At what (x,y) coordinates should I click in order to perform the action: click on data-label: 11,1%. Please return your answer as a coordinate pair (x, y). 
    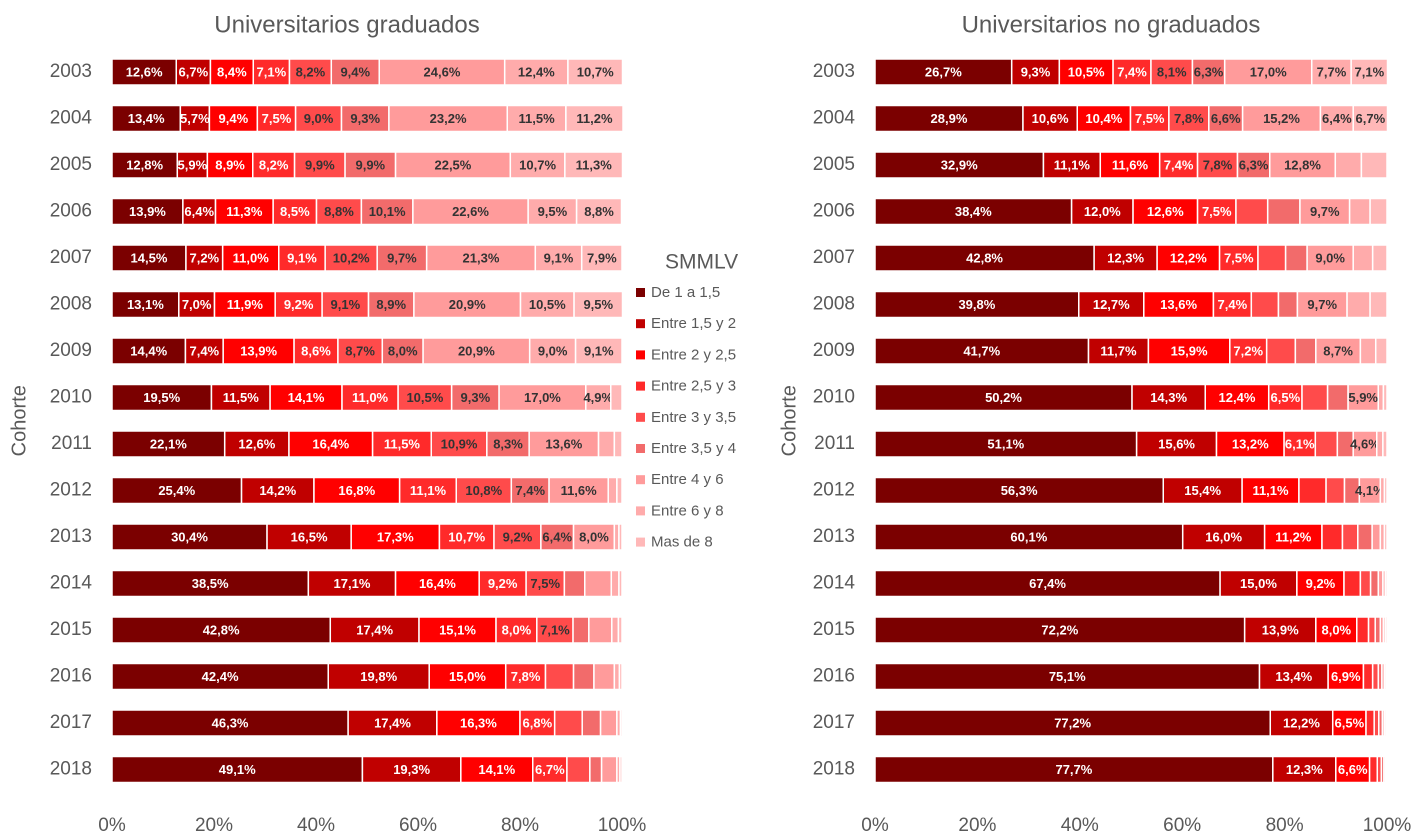
    Looking at the image, I should click on (1072, 164).